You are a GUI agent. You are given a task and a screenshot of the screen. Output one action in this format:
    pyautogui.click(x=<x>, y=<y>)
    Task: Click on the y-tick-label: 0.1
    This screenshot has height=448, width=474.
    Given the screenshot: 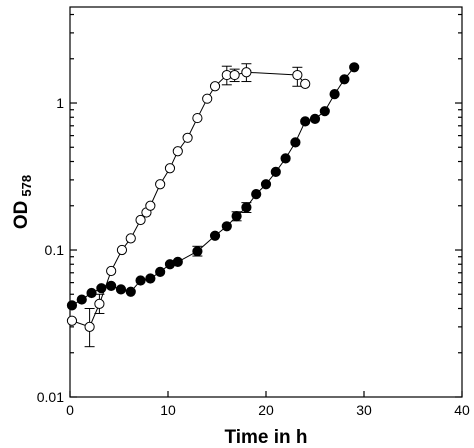 What is the action you would take?
    pyautogui.click(x=55, y=250)
    